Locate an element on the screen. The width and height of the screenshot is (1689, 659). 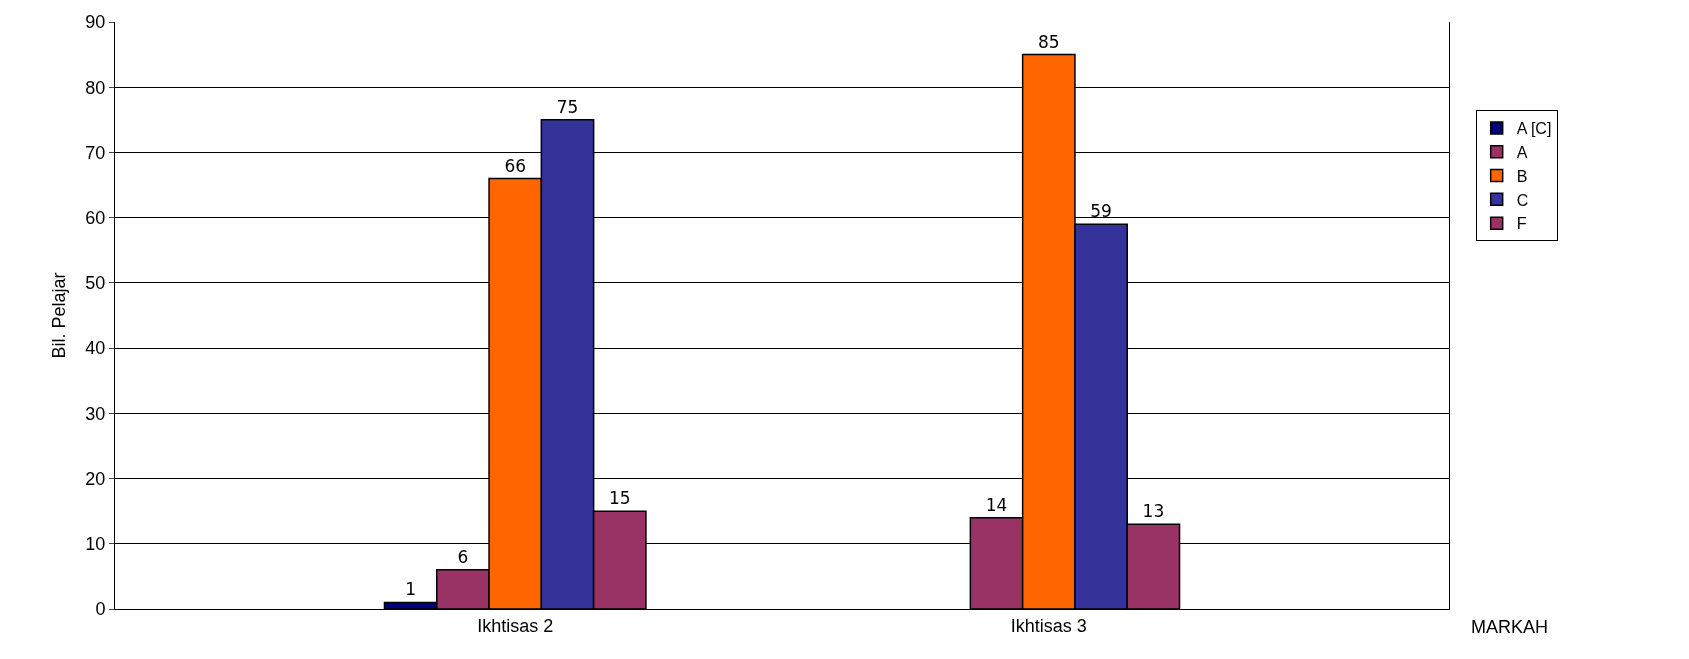
legend-label: C is located at coordinates (1522, 200).